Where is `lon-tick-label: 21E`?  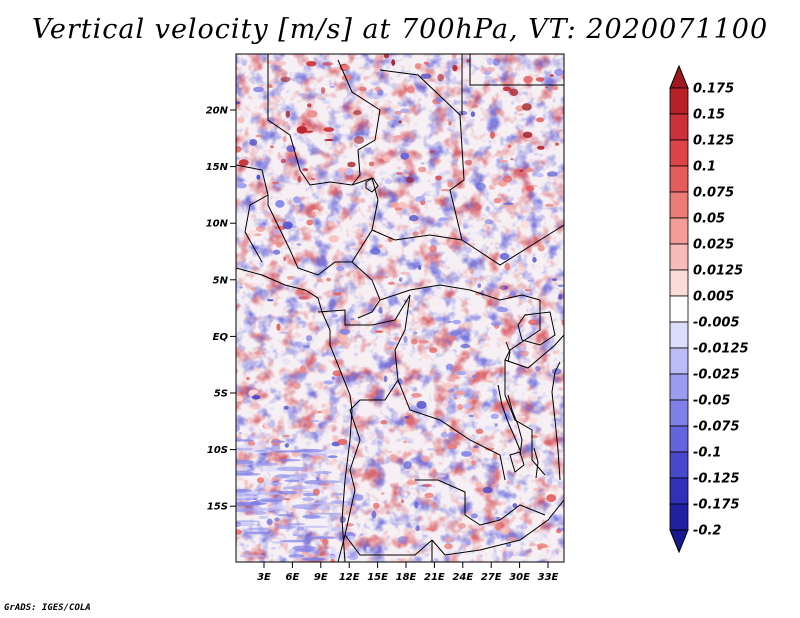 lon-tick-label: 21E is located at coordinates (434, 577).